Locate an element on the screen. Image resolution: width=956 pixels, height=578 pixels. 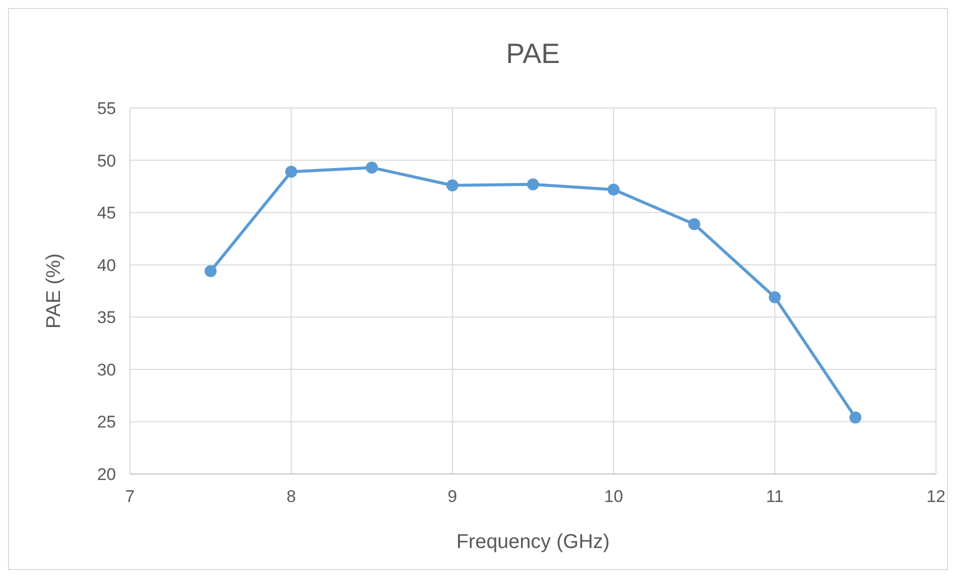
y-tick-label: 20 is located at coordinates (106, 474).